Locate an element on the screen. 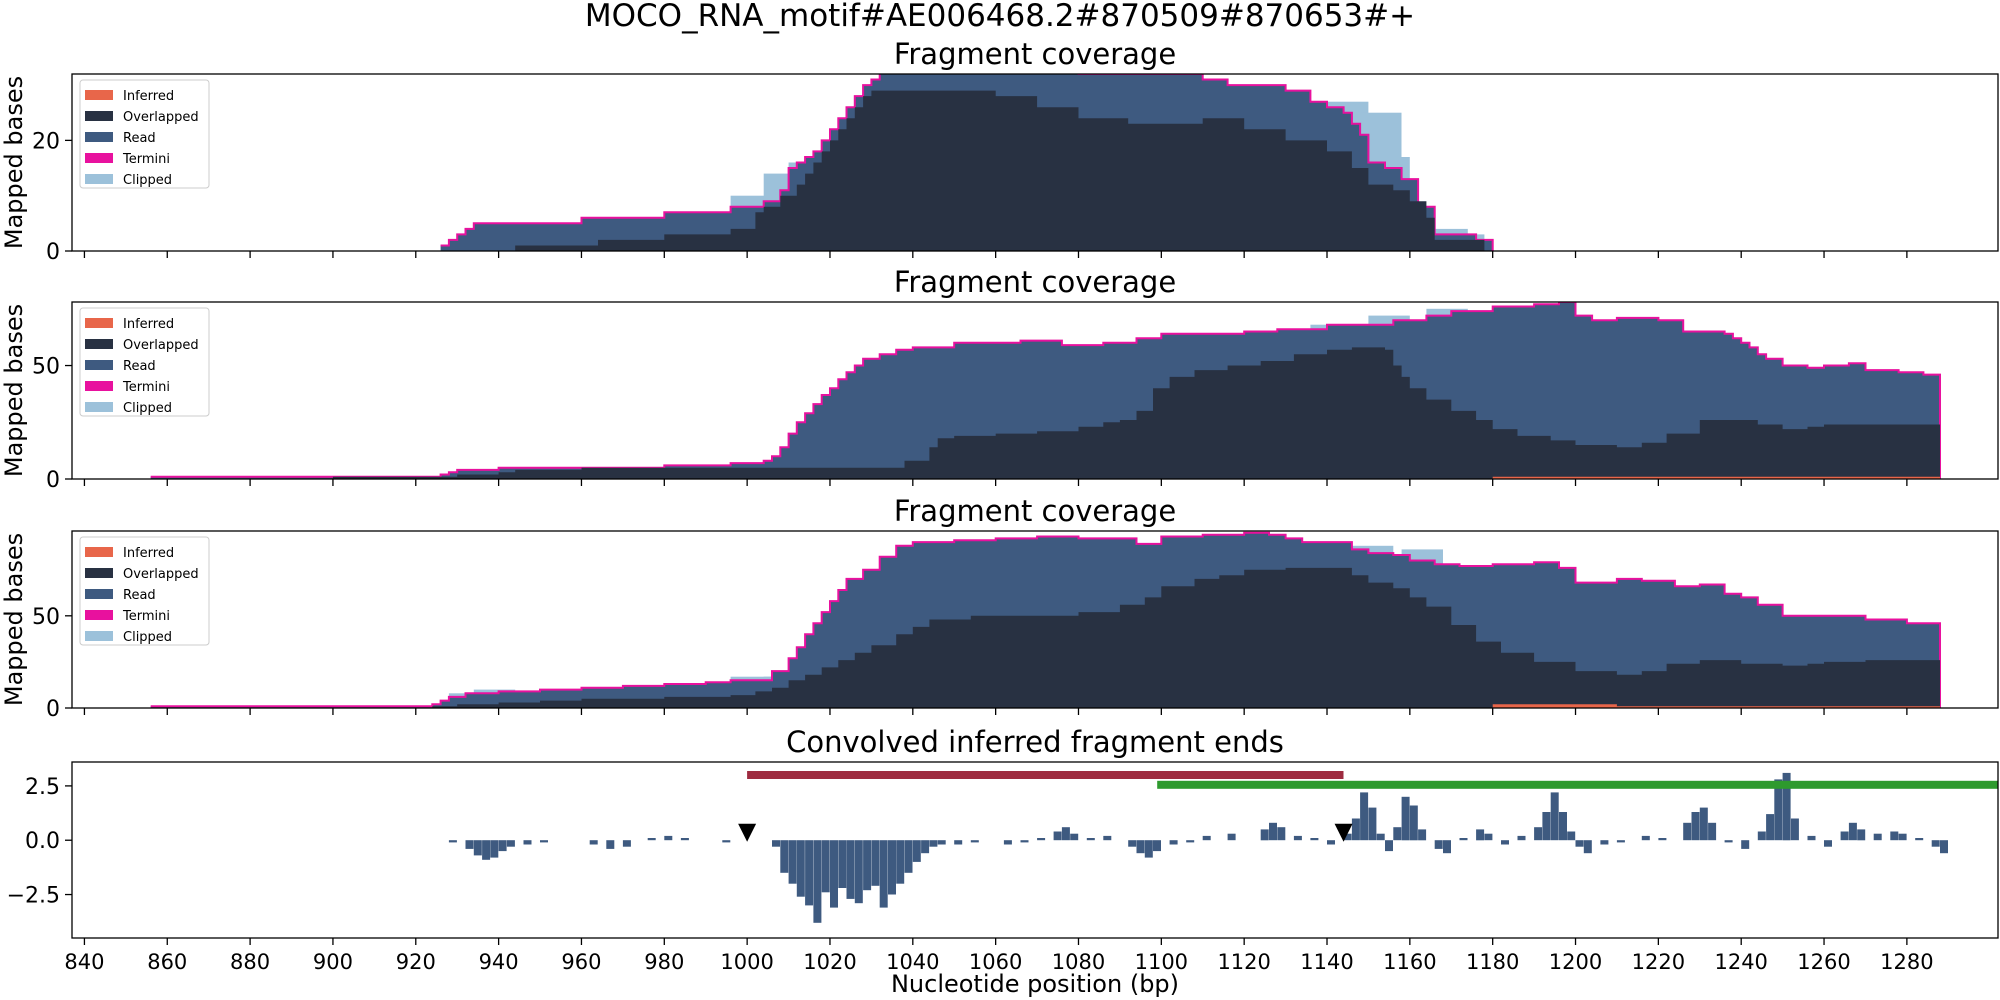  x-tick-label: 900 is located at coordinates (333, 962).